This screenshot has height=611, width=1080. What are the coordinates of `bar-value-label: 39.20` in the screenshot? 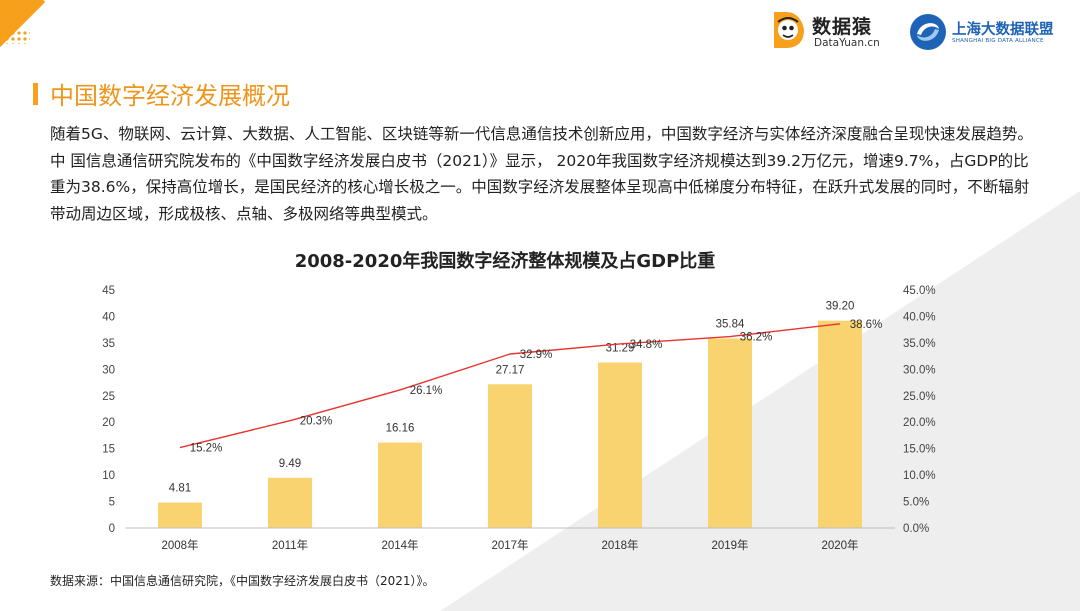 It's located at (840, 307).